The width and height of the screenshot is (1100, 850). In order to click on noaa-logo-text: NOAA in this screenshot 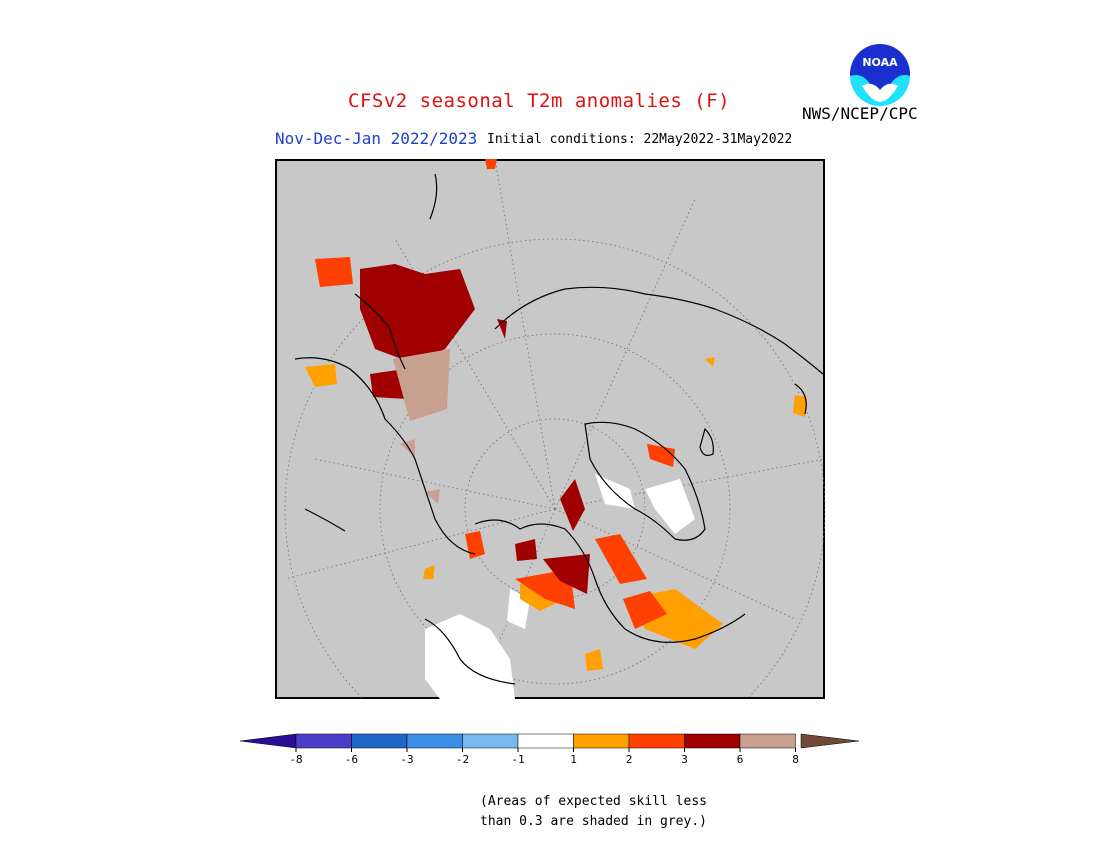, I will do `click(880, 62)`.